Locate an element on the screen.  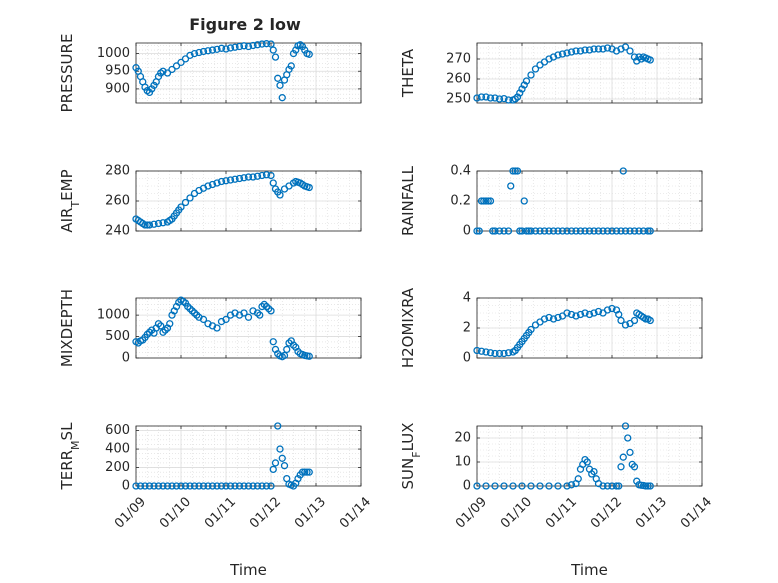
y-tick-label: 0 is located at coordinates (467, 486).